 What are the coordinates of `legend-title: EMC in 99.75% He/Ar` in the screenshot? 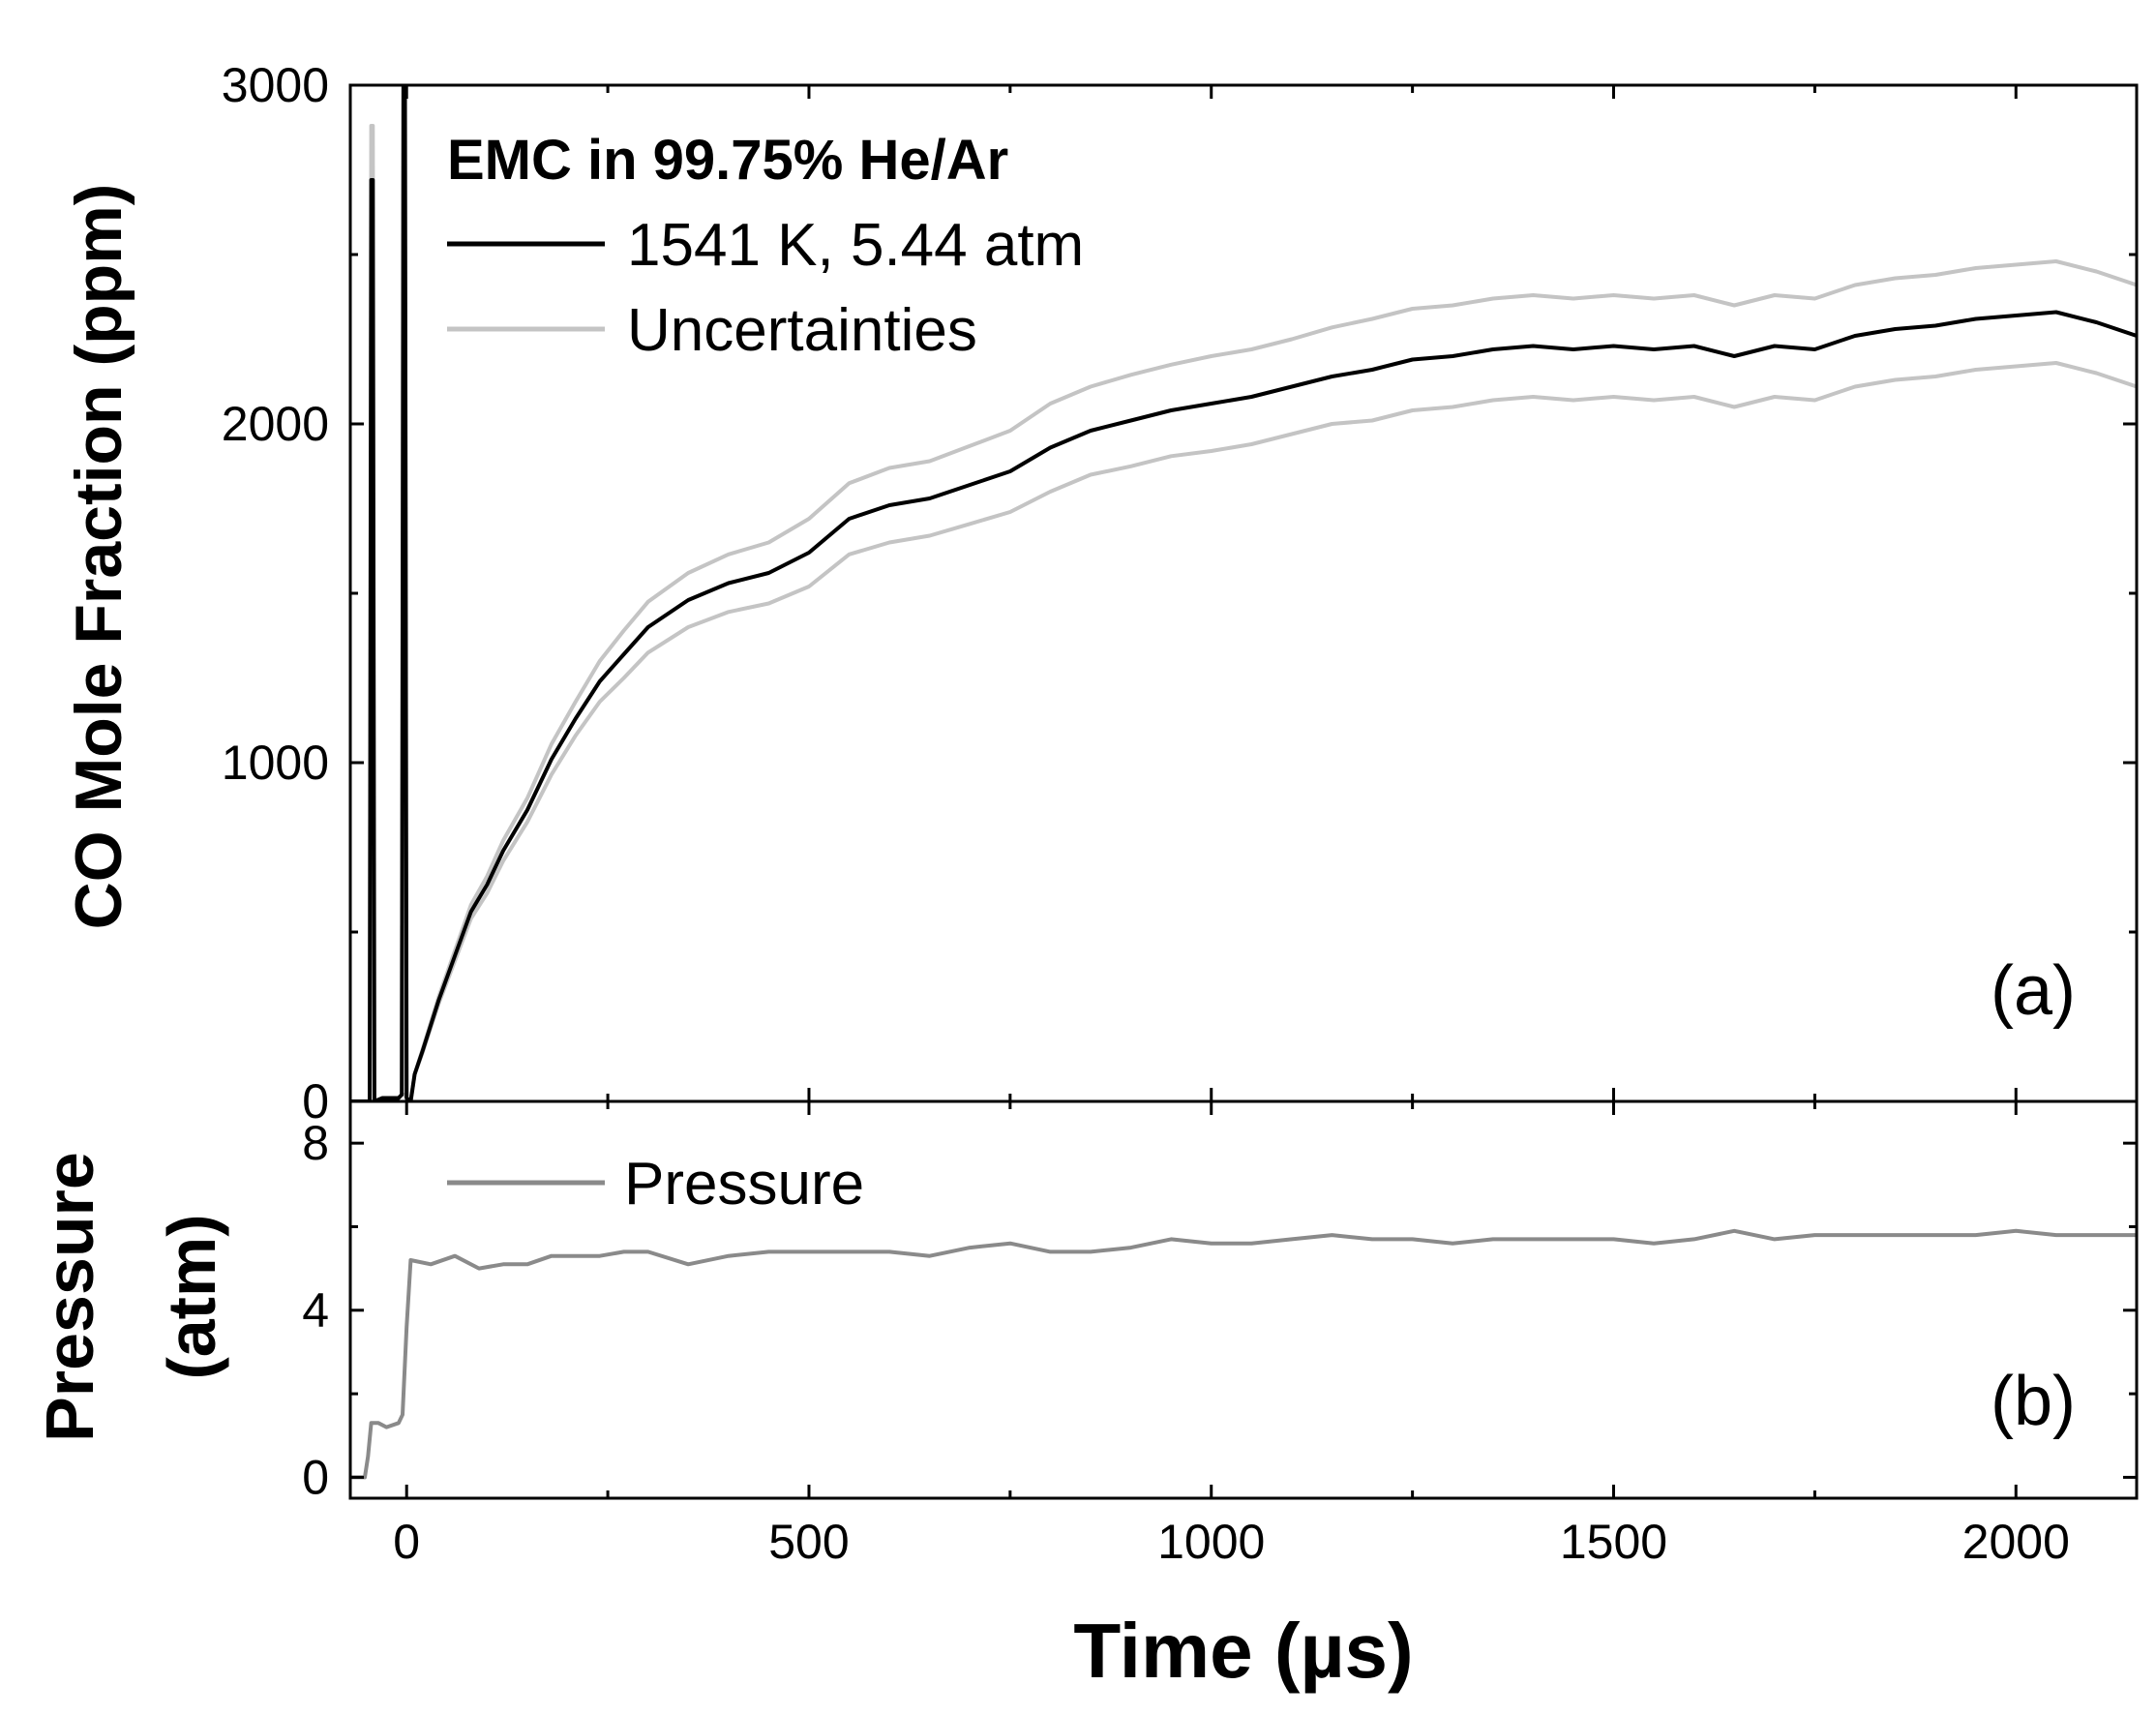 It's located at (727, 160).